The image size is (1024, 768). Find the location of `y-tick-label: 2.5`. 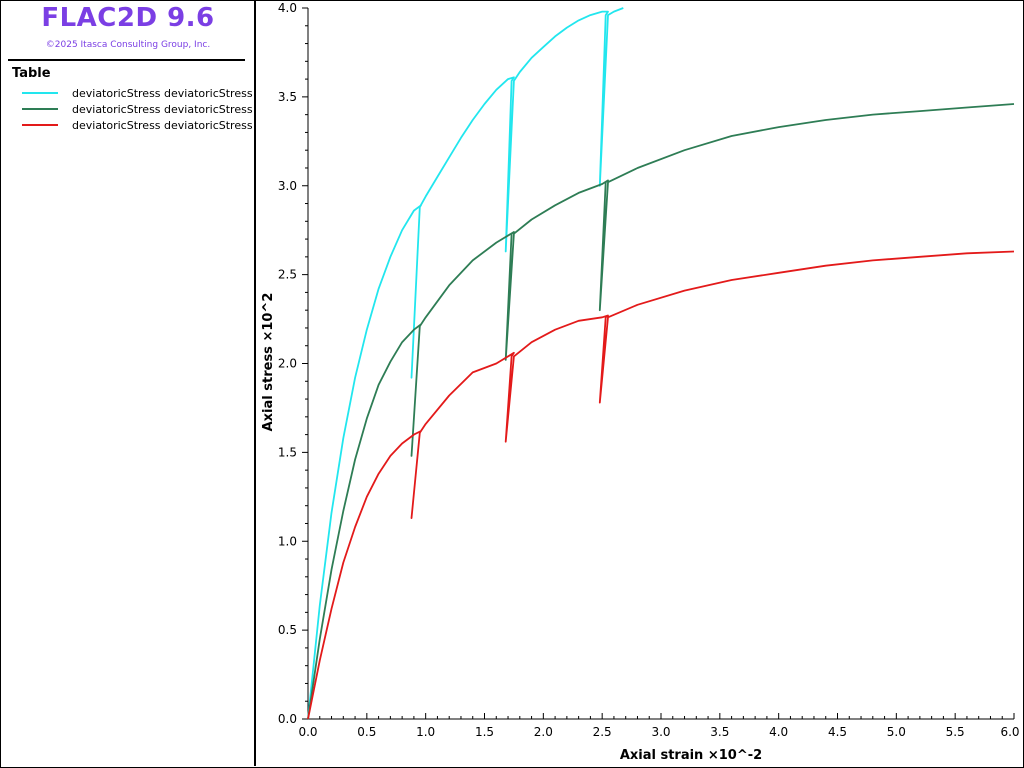

y-tick-label: 2.5 is located at coordinates (287, 275).